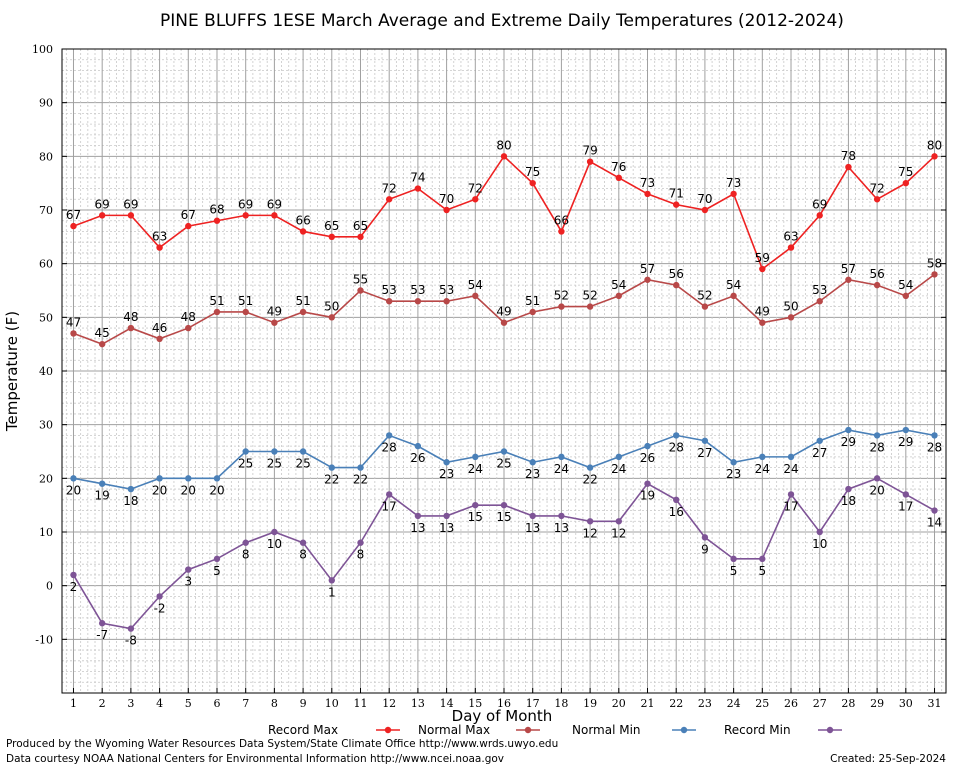 This screenshot has height=768, width=954. Describe the element at coordinates (159, 703) in the screenshot. I see `x-tick-label: 4` at that location.